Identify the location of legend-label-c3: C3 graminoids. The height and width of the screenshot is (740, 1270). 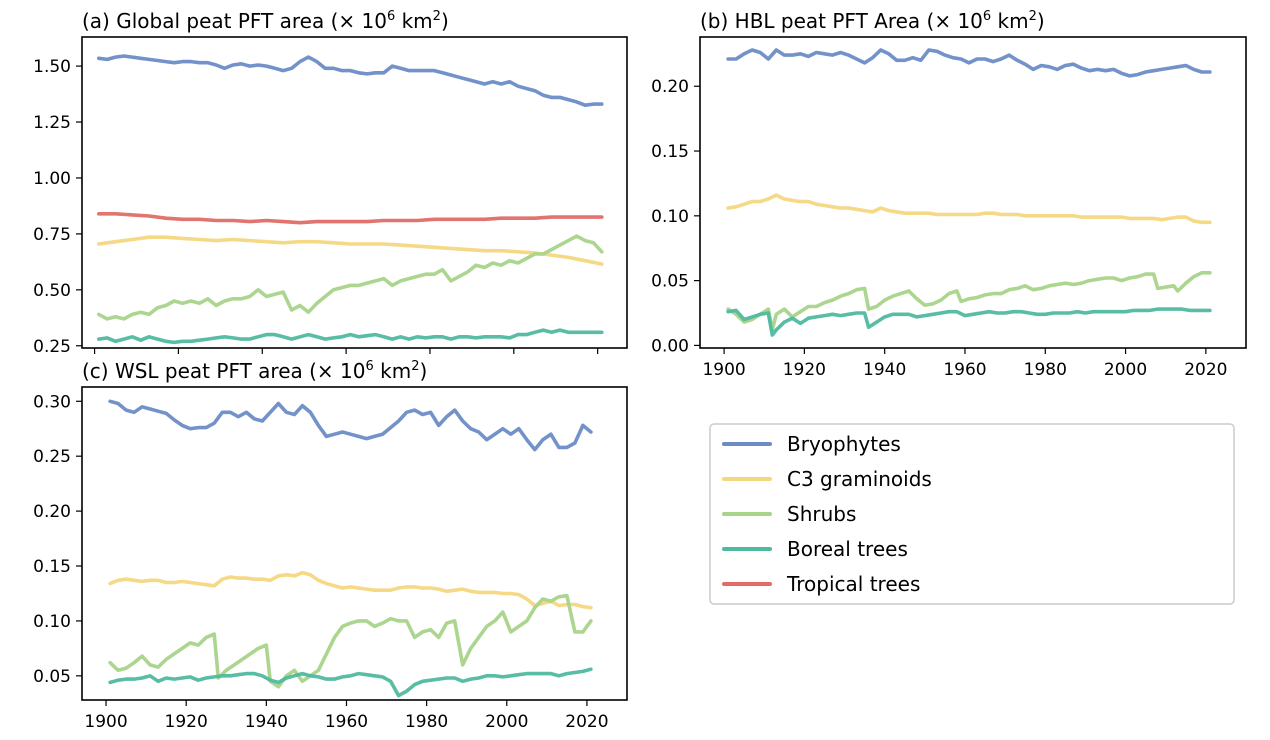
(859, 479).